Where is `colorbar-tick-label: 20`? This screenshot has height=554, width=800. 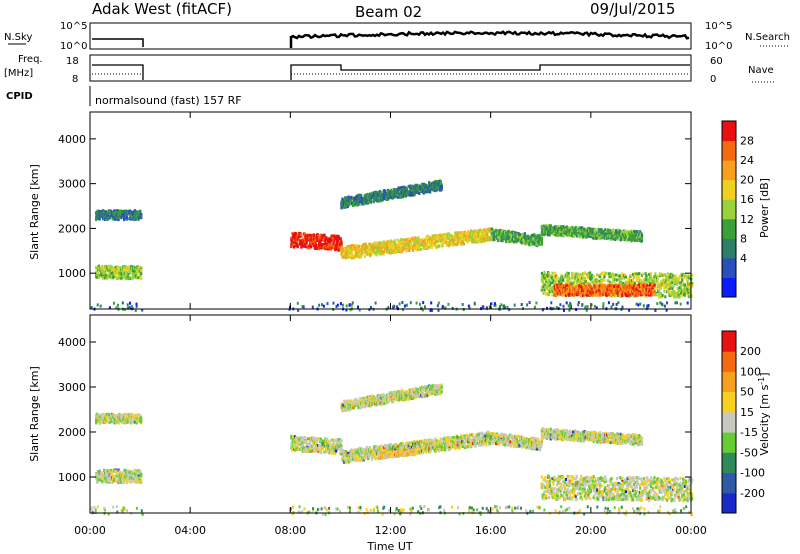 colorbar-tick-label: 20 is located at coordinates (747, 180).